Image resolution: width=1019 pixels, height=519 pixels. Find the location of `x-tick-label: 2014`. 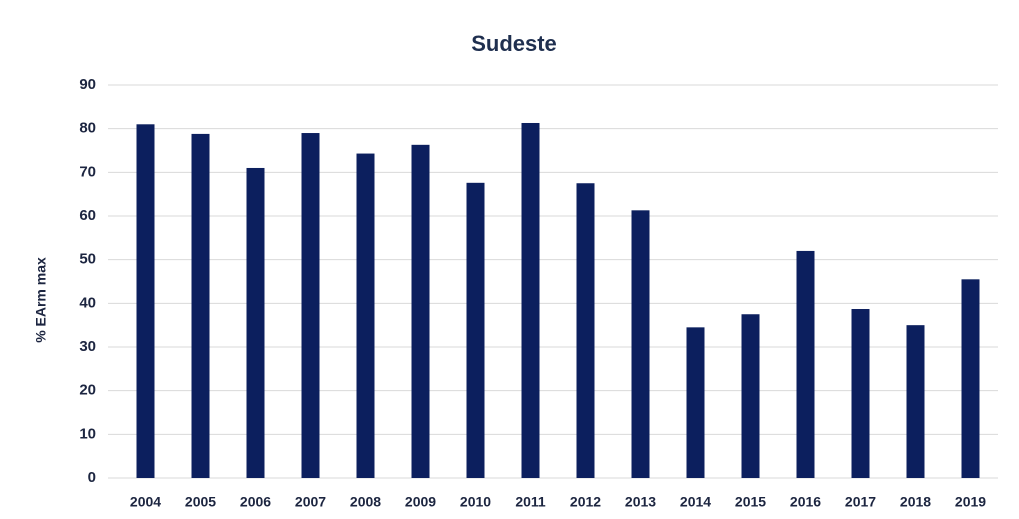

x-tick-label: 2014 is located at coordinates (695, 502).